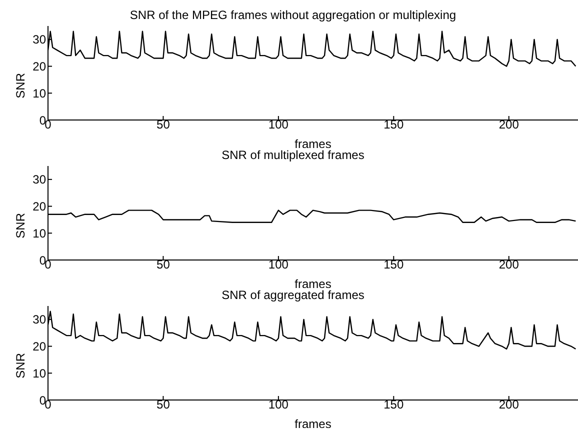 Image resolution: width=578 pixels, height=435 pixels. What do you see at coordinates (293, 295) in the screenshot?
I see `chart-title: SNR of aggregated frames` at bounding box center [293, 295].